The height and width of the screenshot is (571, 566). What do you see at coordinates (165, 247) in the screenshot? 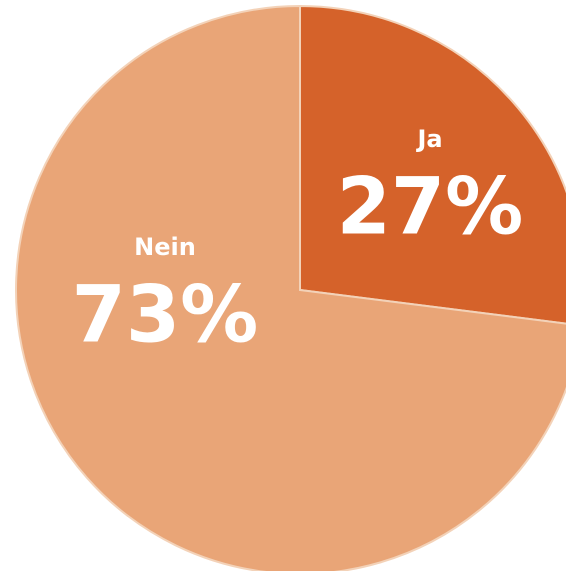
I see `slice-label: Nein` at bounding box center [165, 247].